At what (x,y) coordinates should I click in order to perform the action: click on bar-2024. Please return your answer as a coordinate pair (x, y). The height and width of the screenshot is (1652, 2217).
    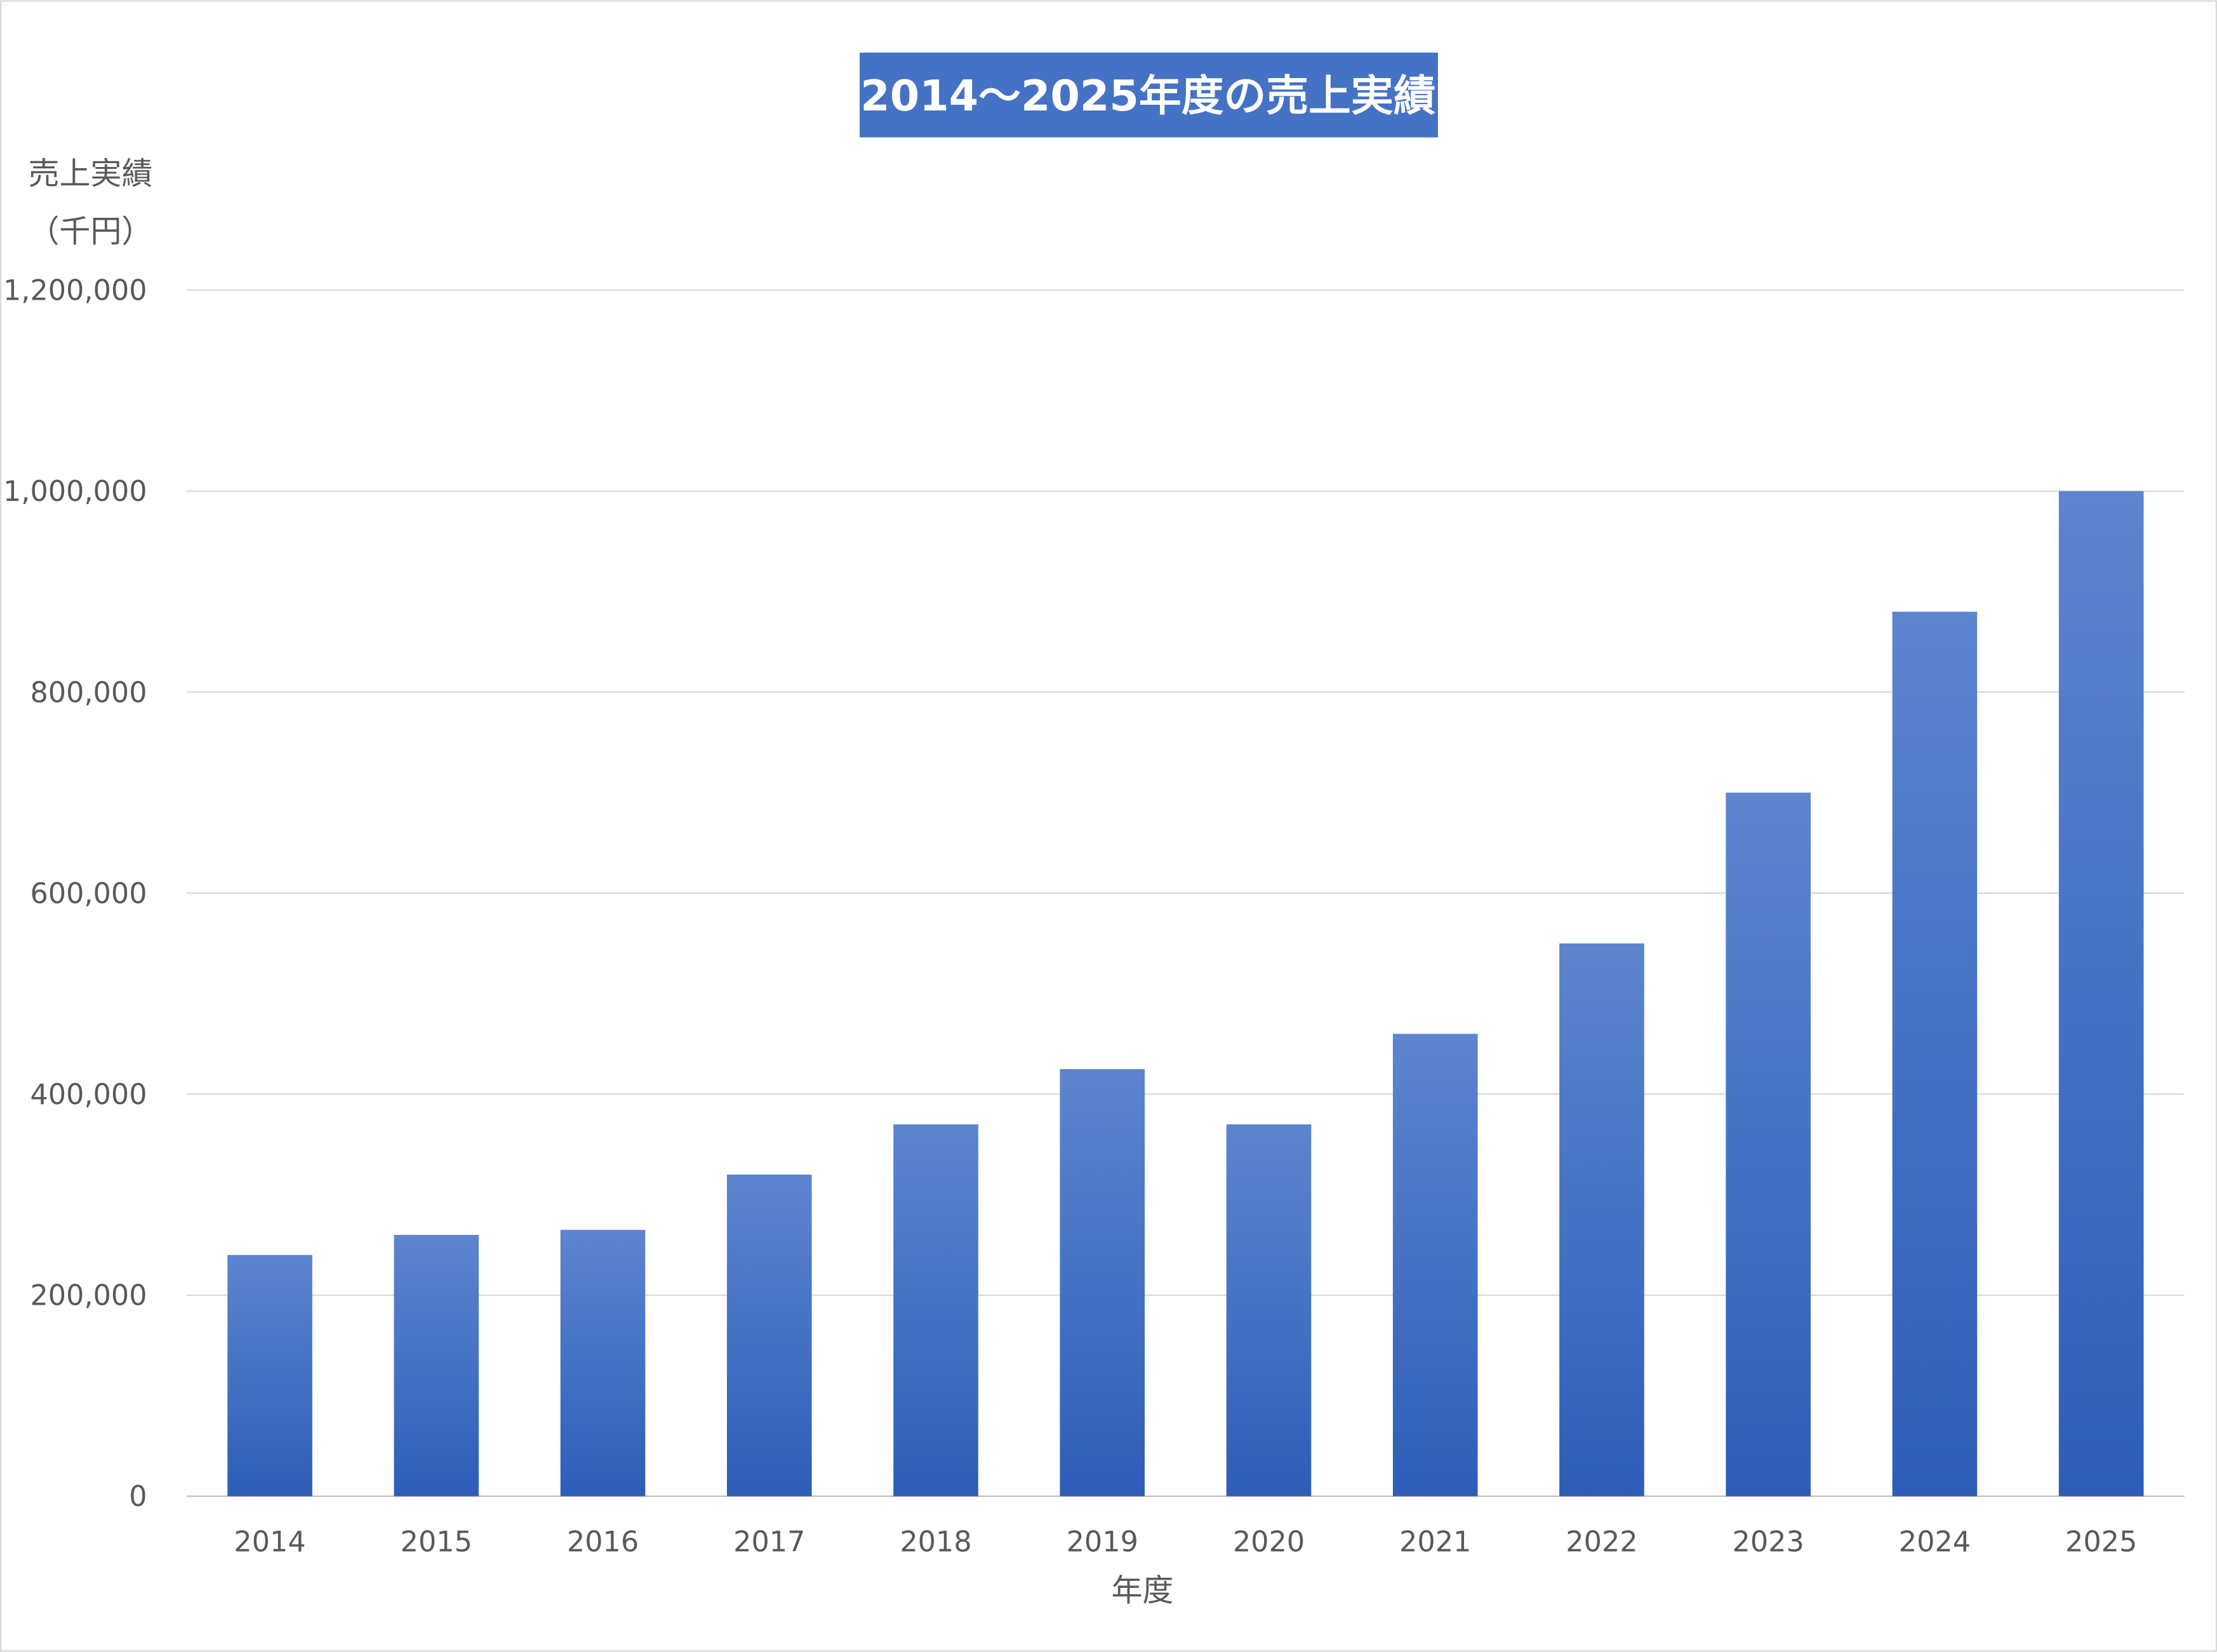
    Looking at the image, I should click on (1935, 1053).